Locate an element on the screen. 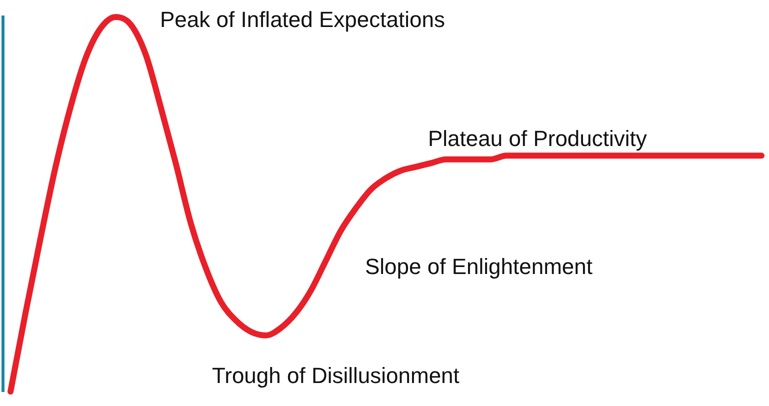 Image resolution: width=769 pixels, height=406 pixels. annotation: Plateau of Productivity is located at coordinates (537, 139).